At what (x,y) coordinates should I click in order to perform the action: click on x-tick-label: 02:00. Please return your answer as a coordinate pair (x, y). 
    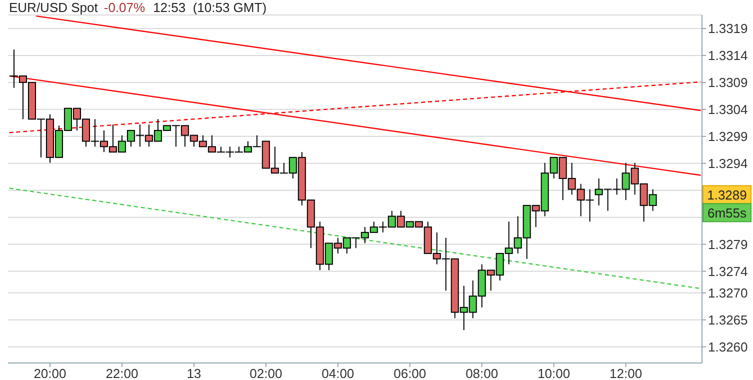
    Looking at the image, I should click on (266, 373).